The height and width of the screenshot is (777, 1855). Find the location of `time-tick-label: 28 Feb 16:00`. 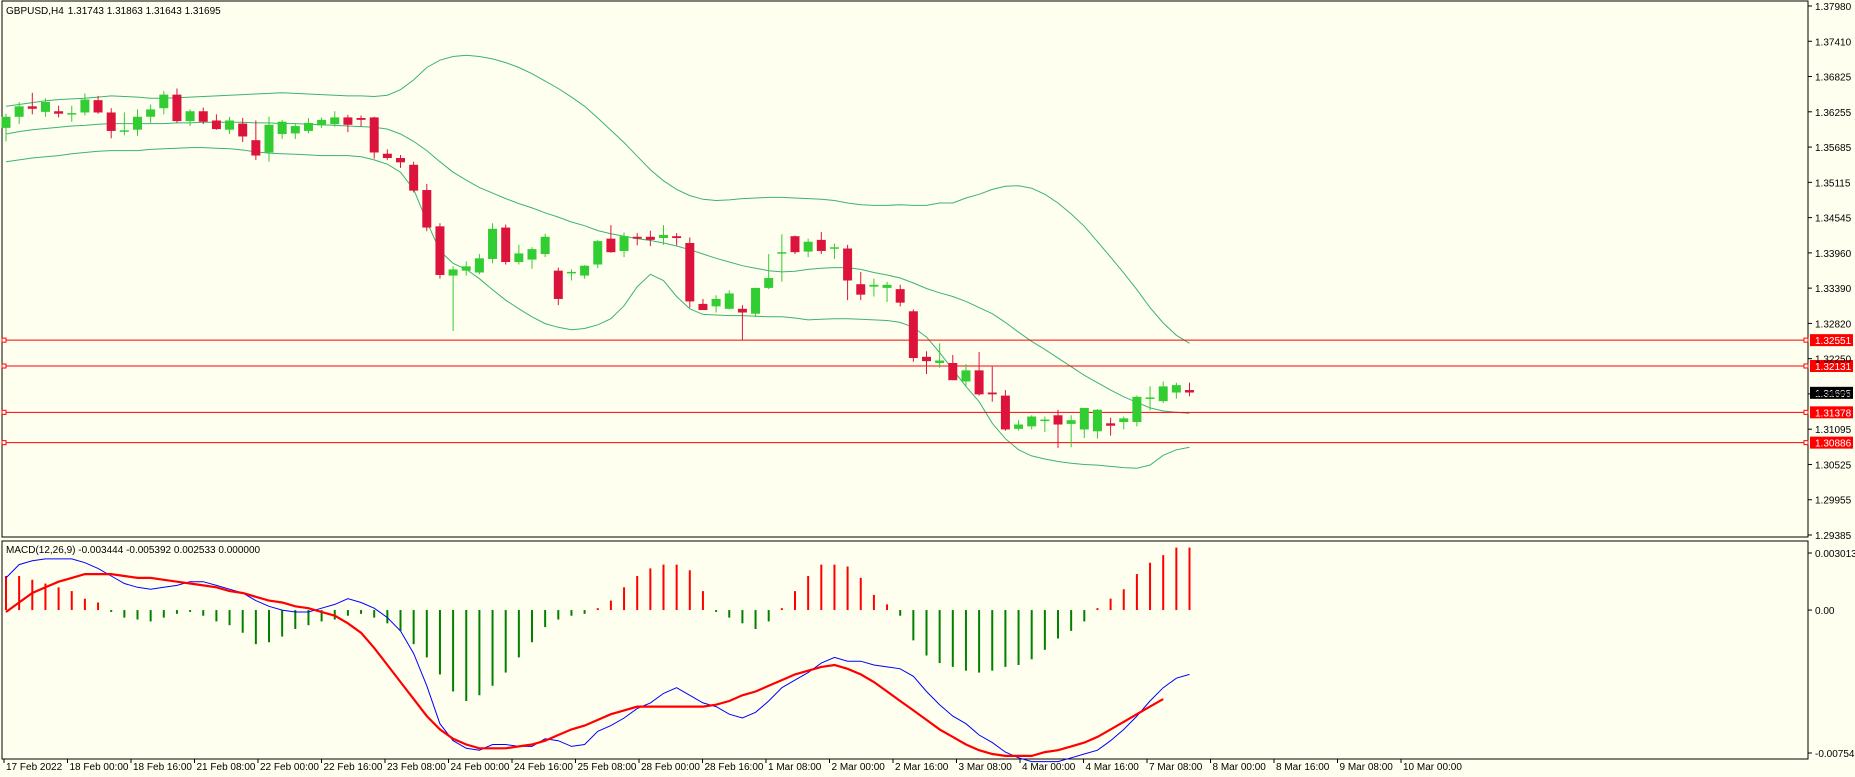

time-tick-label: 28 Feb 16:00 is located at coordinates (734, 767).